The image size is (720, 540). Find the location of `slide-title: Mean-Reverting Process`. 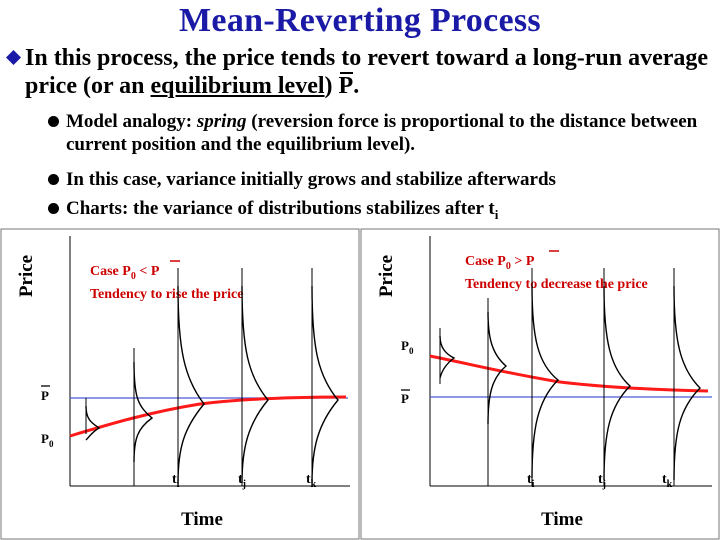

slide-title: Mean-Reverting Process is located at coordinates (360, 20).